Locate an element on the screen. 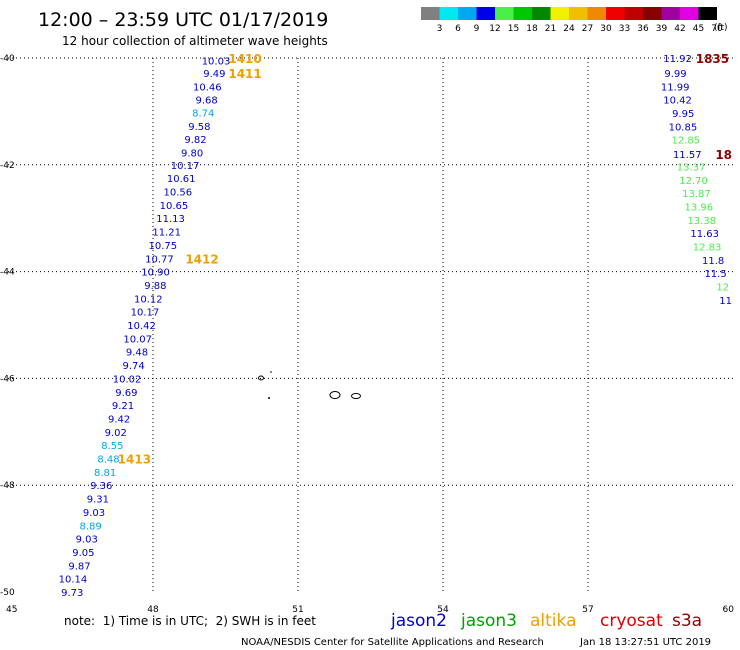 The height and width of the screenshot is (650, 740). legend-altika: altika is located at coordinates (553, 621).